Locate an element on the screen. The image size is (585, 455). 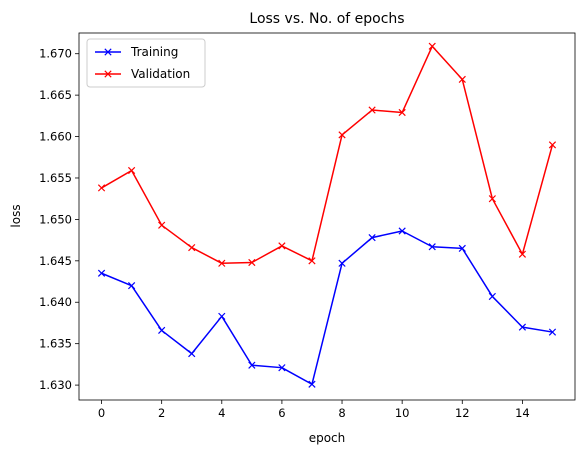
chart-title: Loss vs. No. of epochs is located at coordinates (326, 19).